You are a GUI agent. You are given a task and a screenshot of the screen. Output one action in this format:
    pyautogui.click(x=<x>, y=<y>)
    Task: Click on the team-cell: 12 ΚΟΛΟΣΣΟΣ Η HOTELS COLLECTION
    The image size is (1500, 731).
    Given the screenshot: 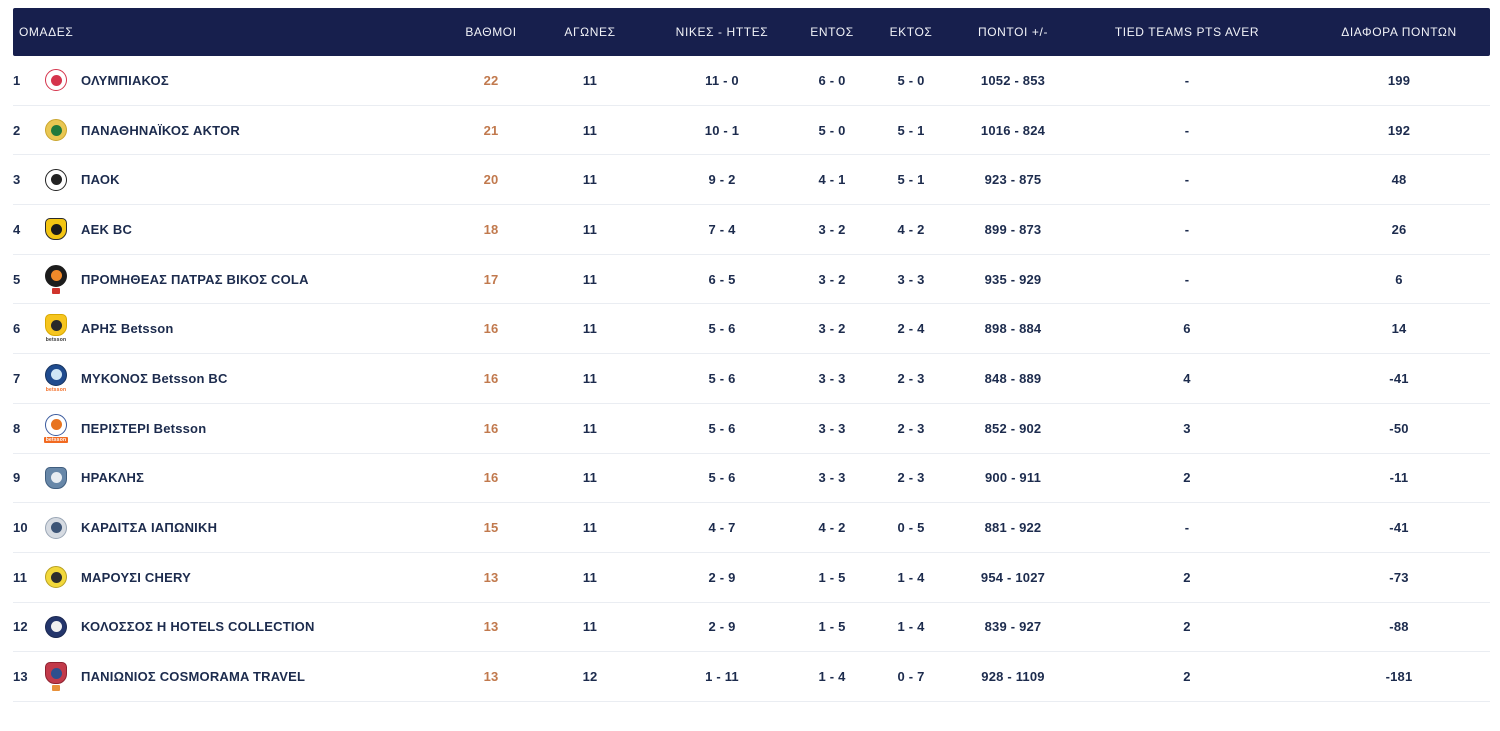 What is the action you would take?
    pyautogui.click(x=229, y=626)
    